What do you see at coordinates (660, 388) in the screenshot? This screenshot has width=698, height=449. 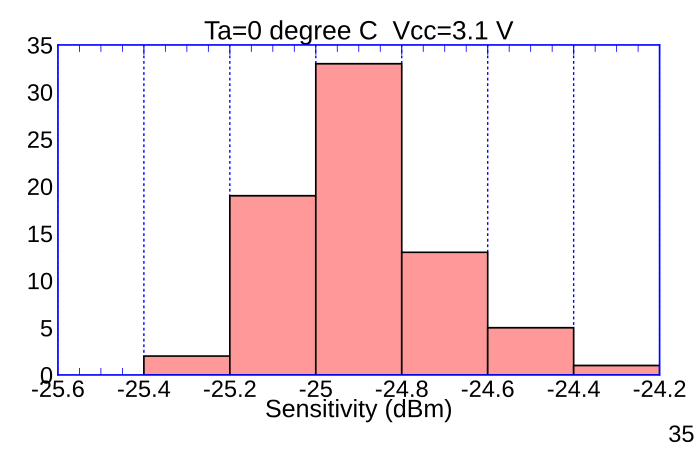 I see `x-tick-label: -24.2` at bounding box center [660, 388].